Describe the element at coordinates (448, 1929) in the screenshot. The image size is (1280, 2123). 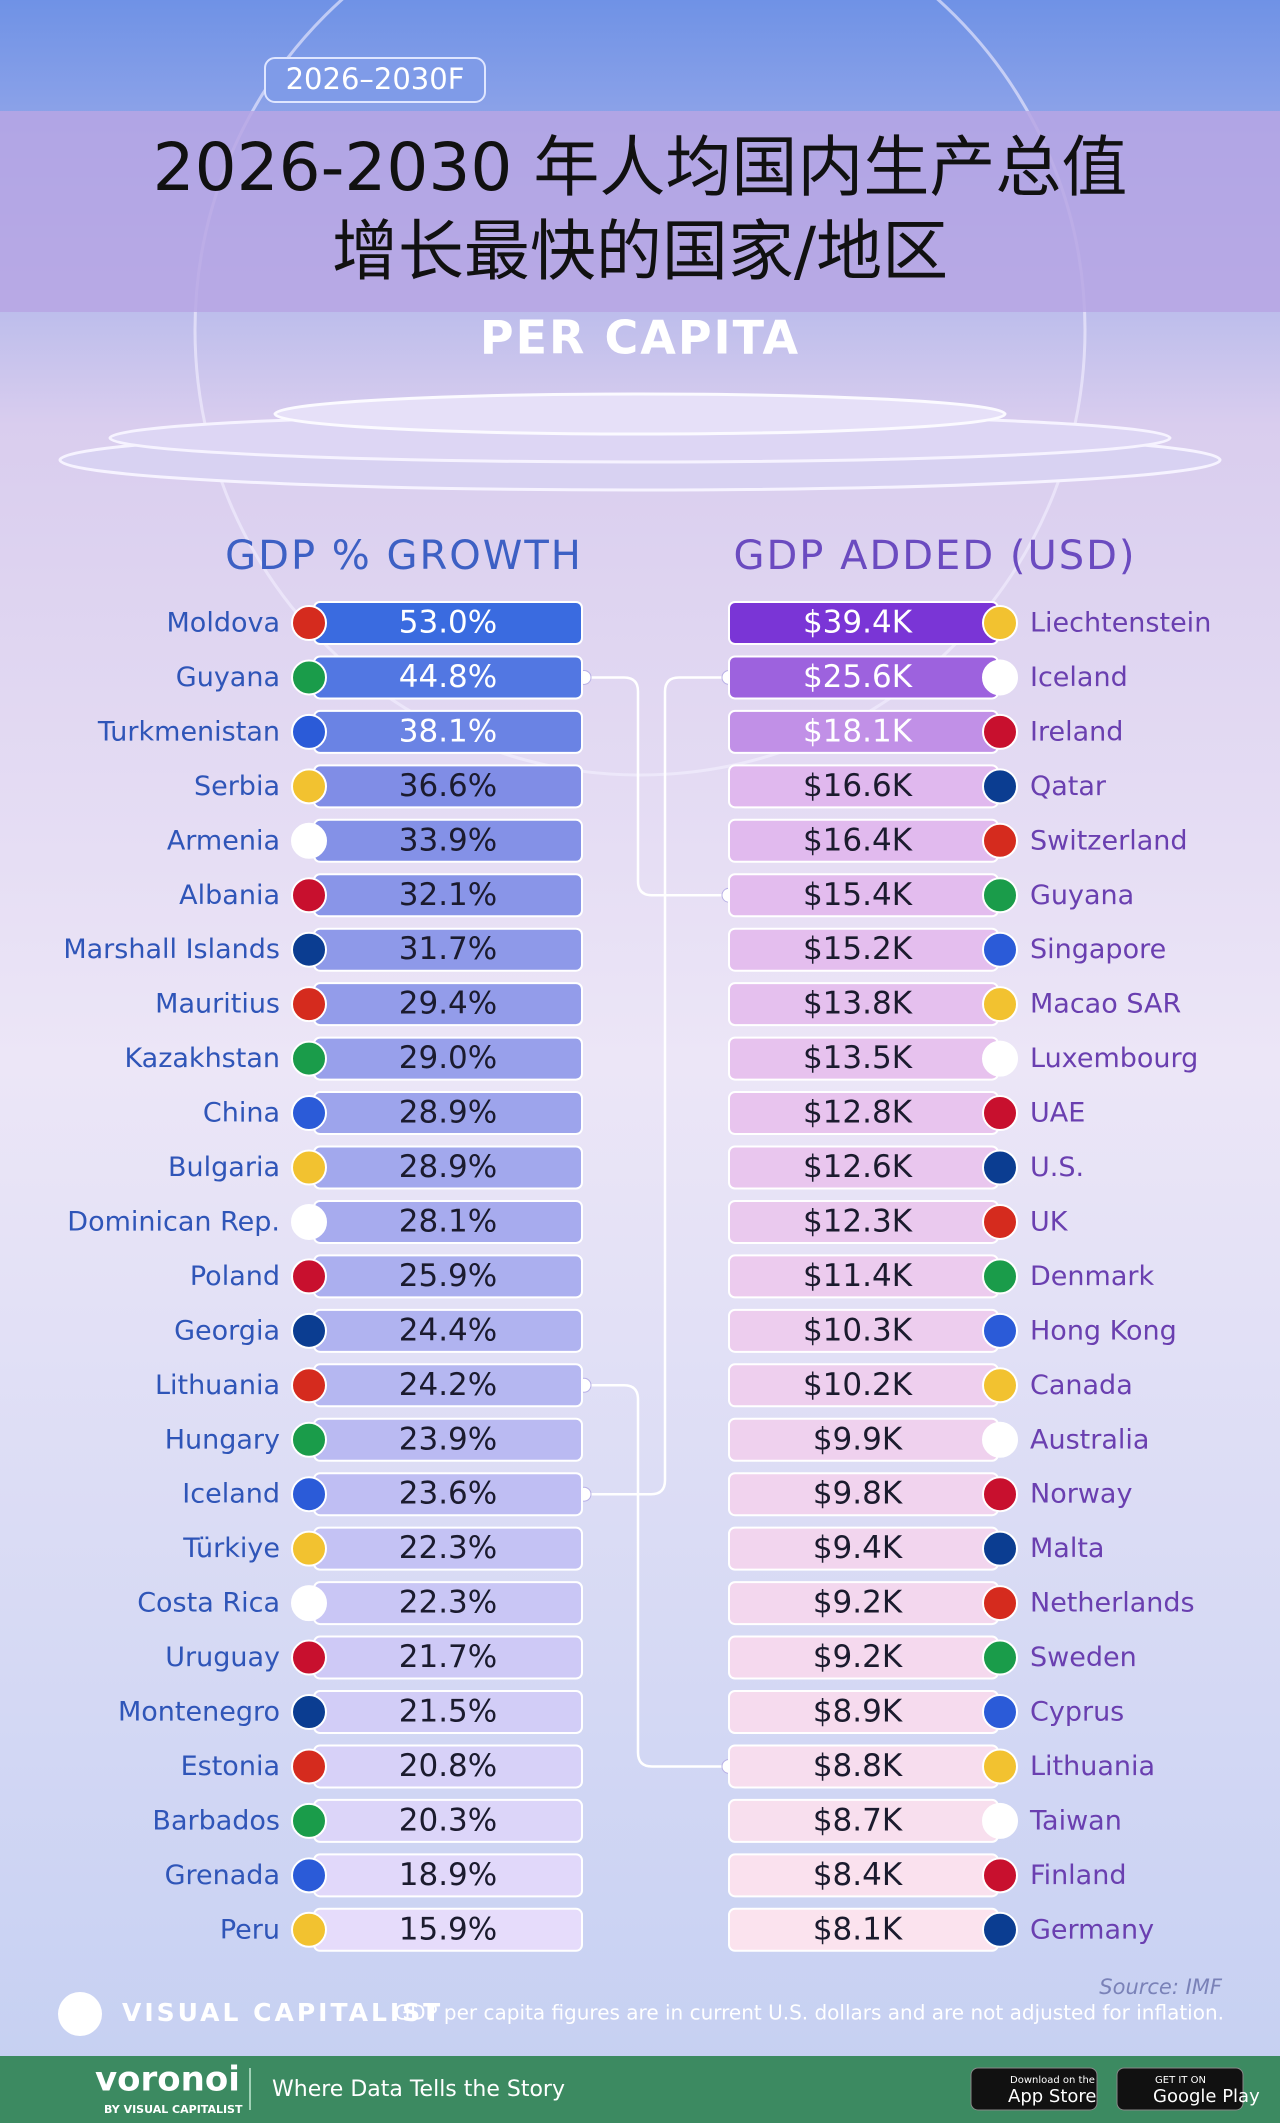
I see `value: 15.9%` at that location.